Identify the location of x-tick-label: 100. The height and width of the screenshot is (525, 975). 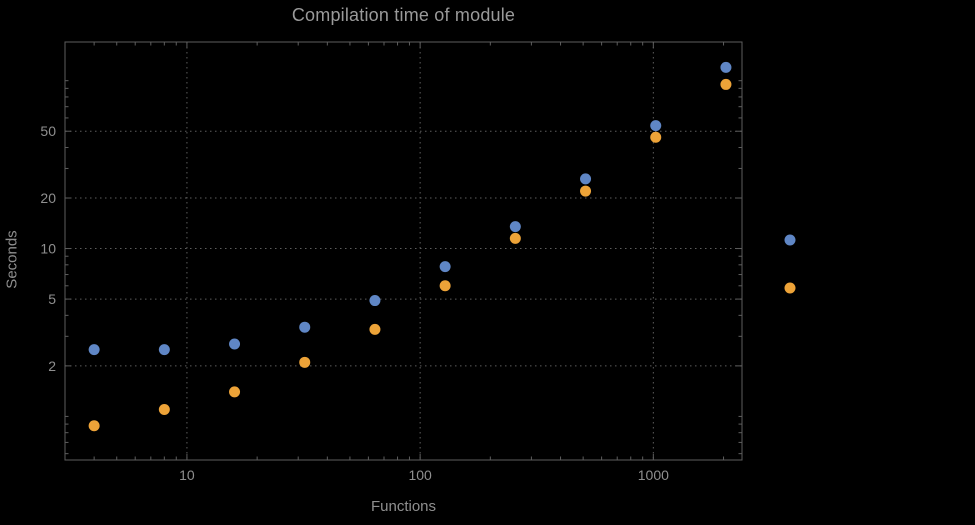
(420, 475).